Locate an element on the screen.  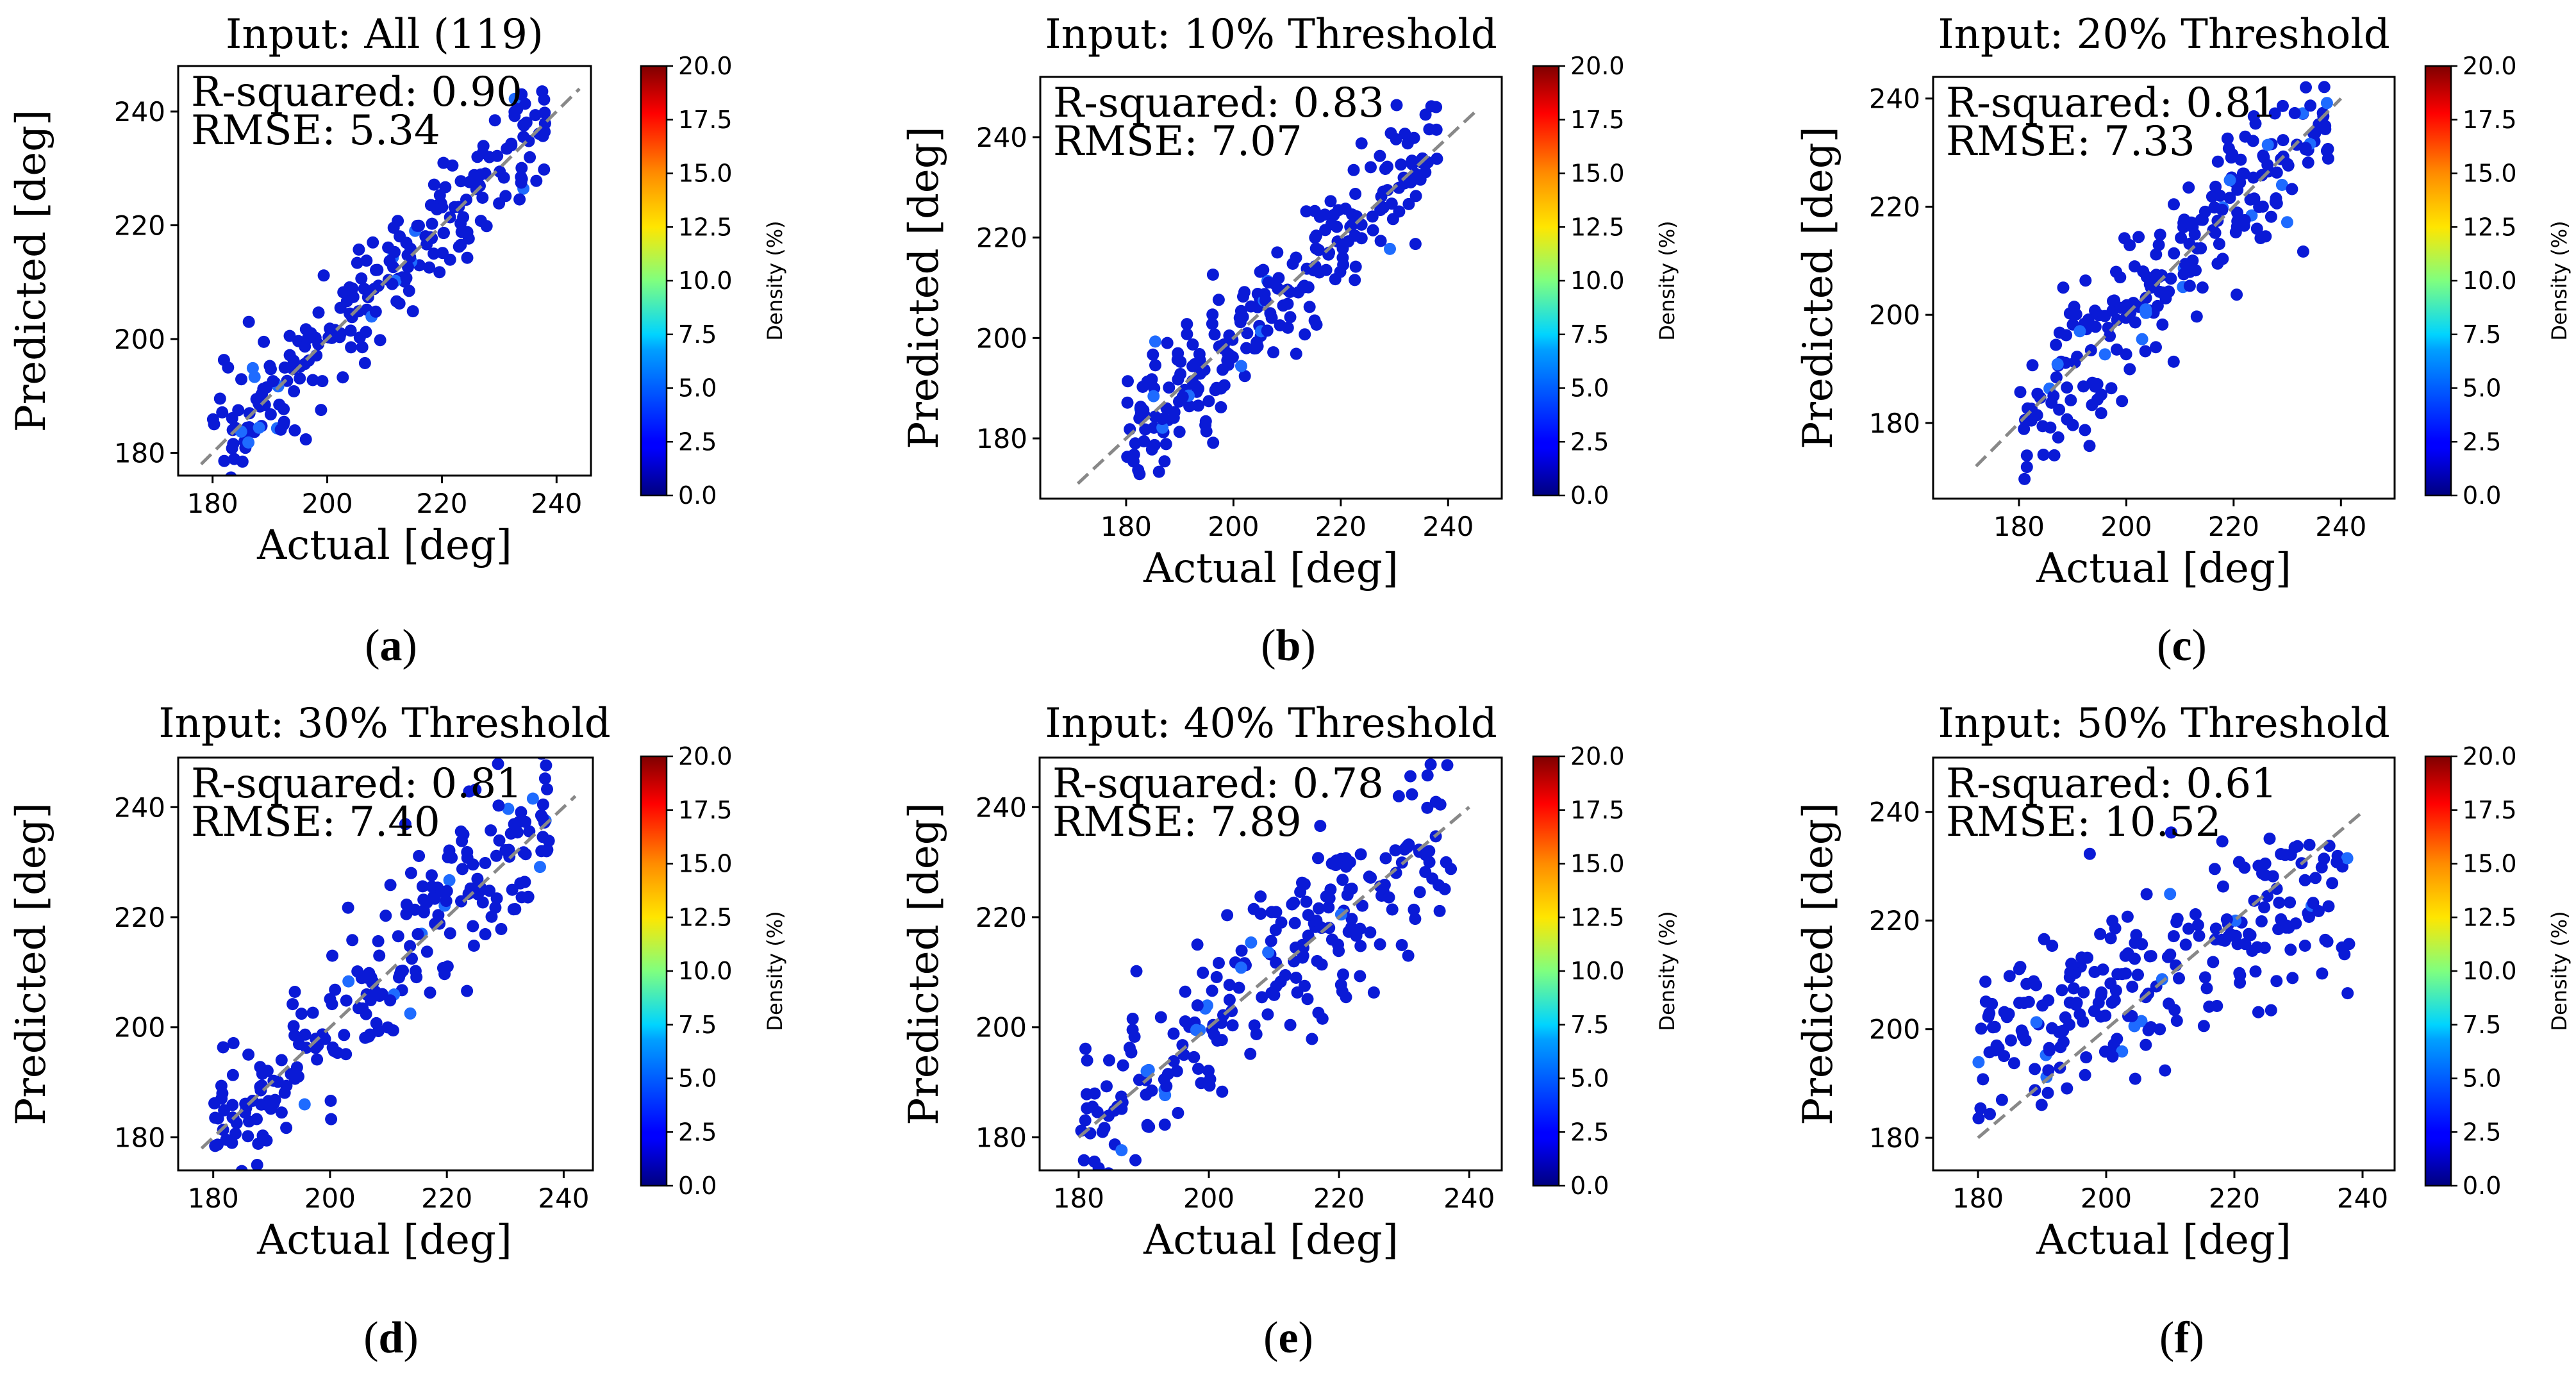
chart-title: Input: 40% Threshold is located at coordinates (1271, 723).